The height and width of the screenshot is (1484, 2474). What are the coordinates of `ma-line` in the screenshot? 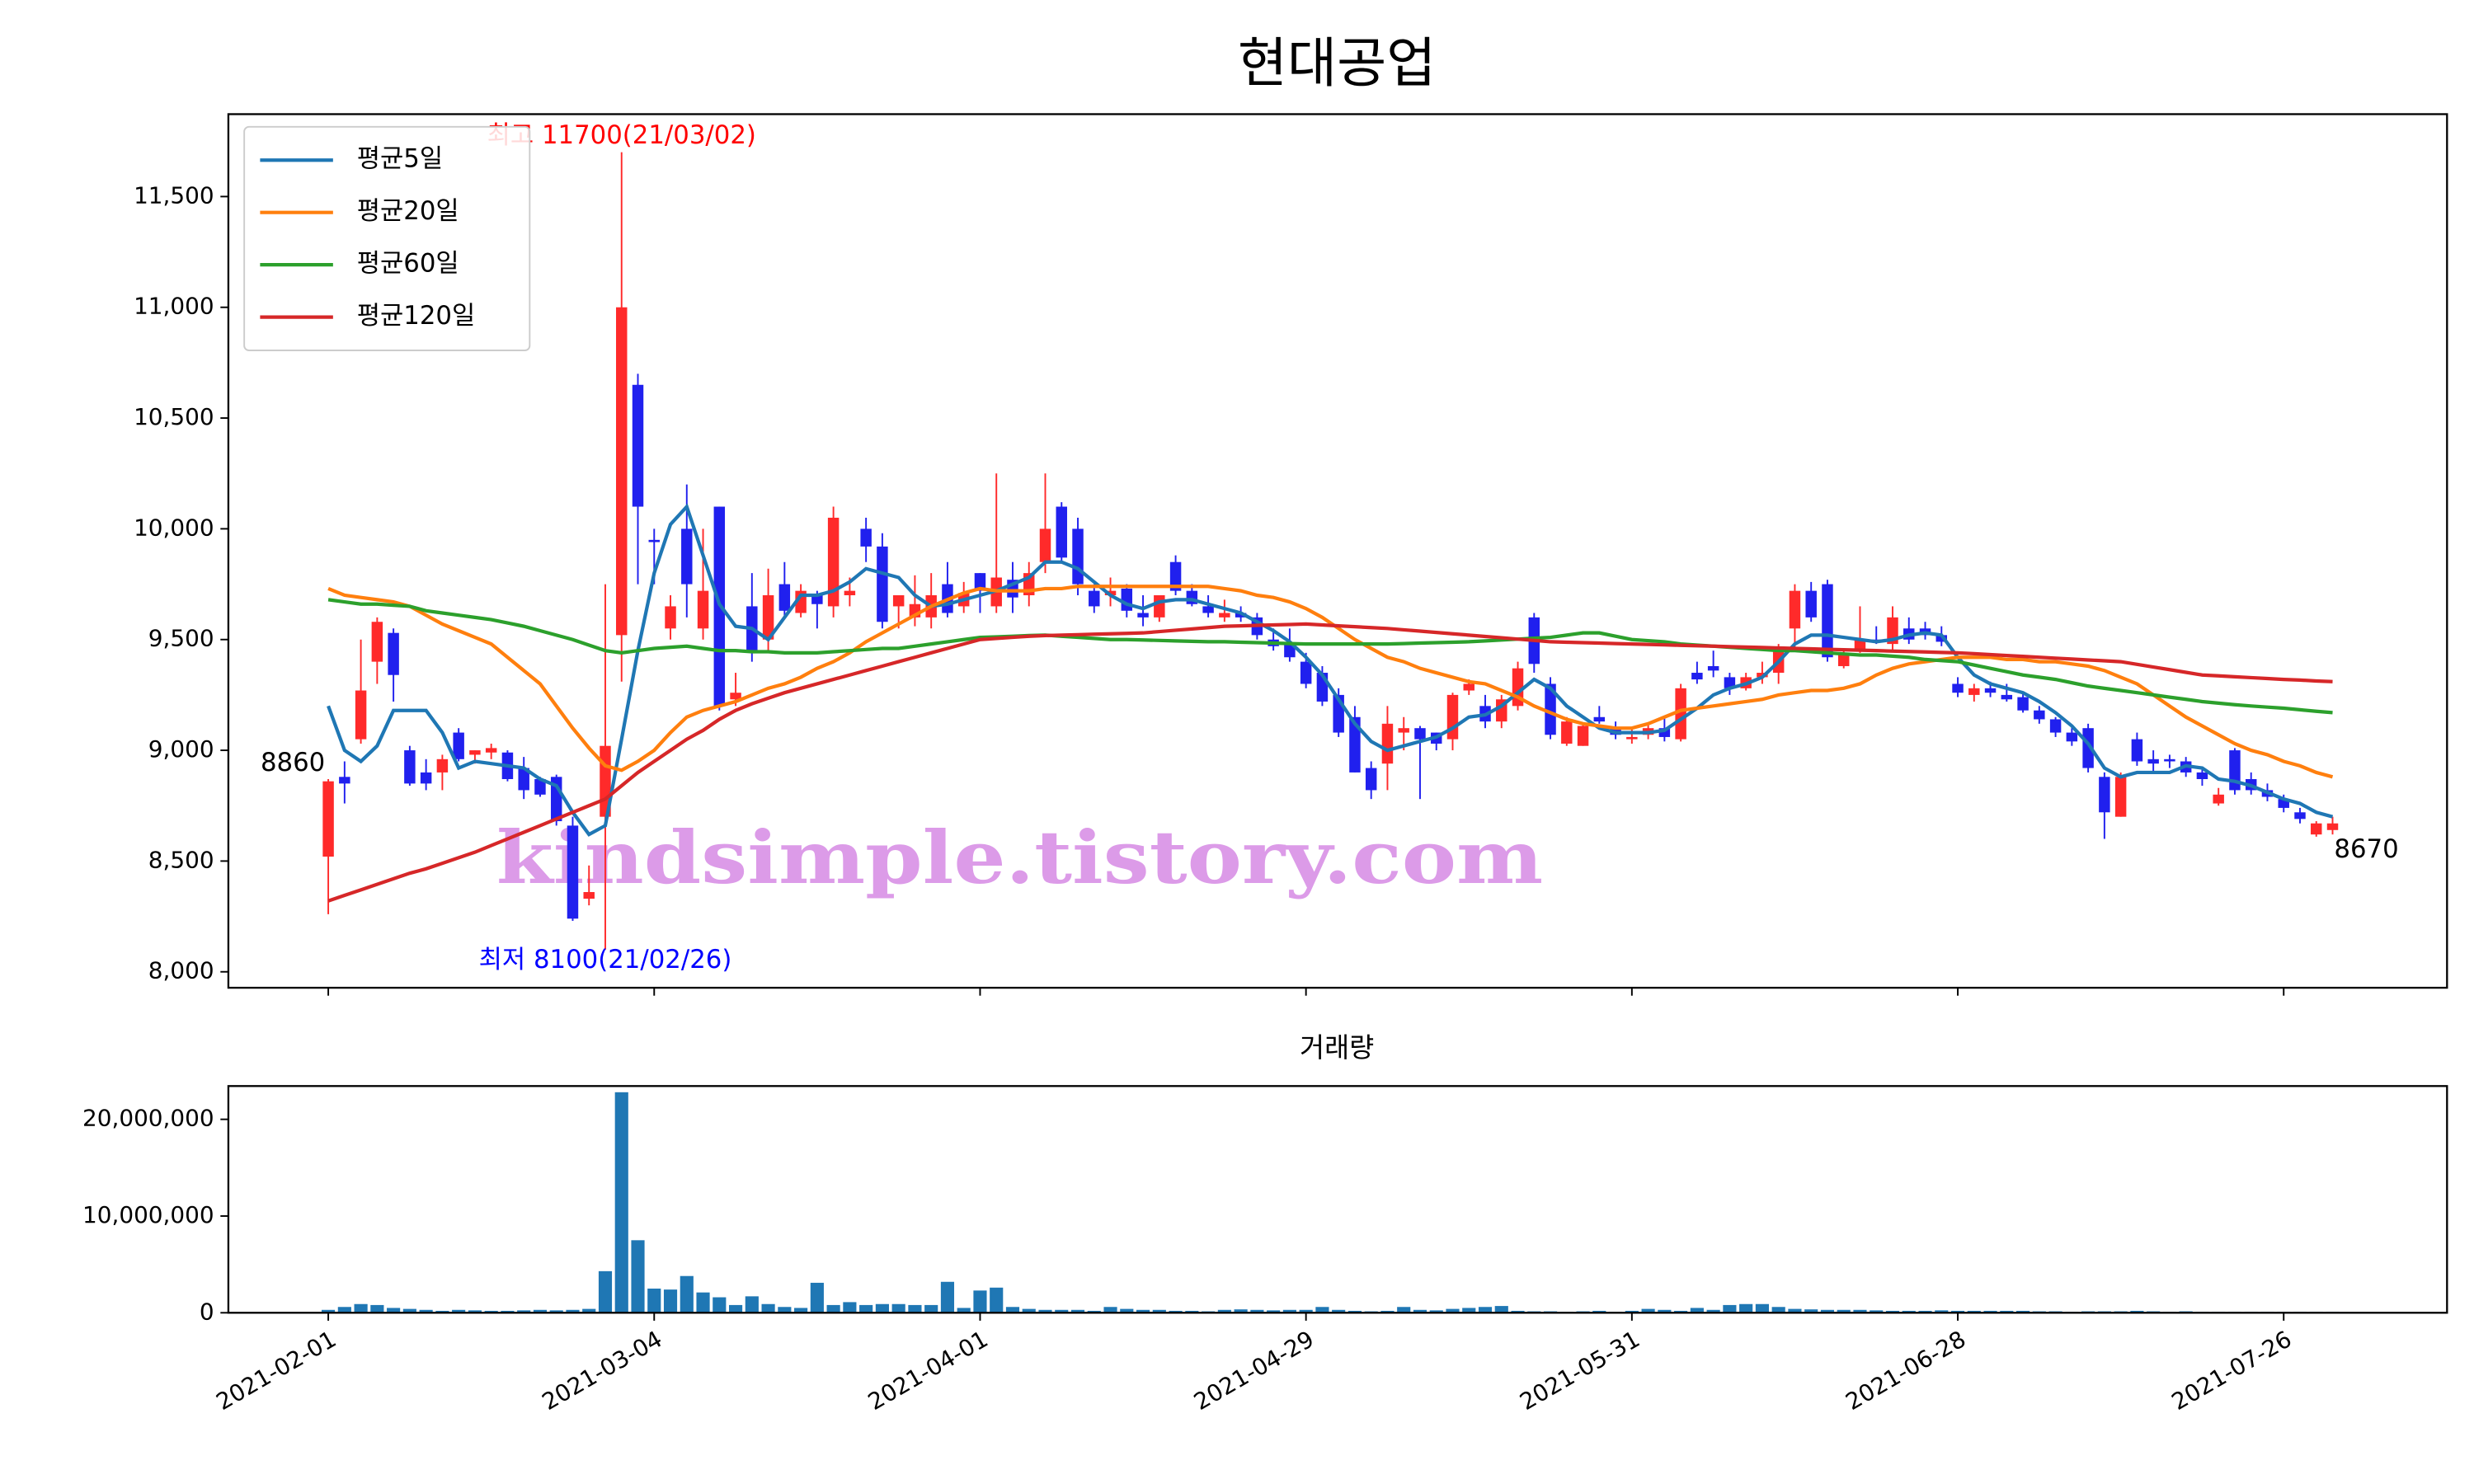 It's located at (1330, 656).